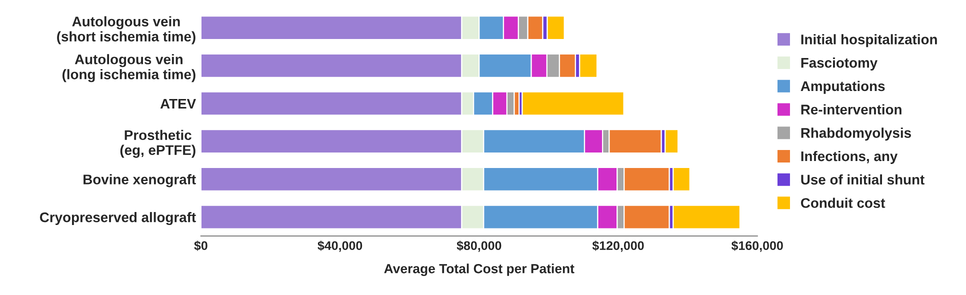 Image resolution: width=966 pixels, height=295 pixels. Describe the element at coordinates (757, 246) in the screenshot. I see `x-tick-label: $160,000` at that location.